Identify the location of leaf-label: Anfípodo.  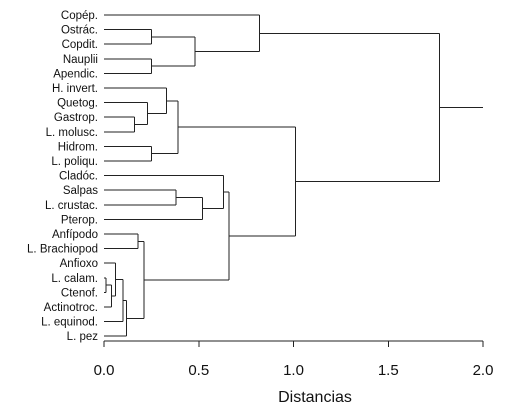
(75, 235).